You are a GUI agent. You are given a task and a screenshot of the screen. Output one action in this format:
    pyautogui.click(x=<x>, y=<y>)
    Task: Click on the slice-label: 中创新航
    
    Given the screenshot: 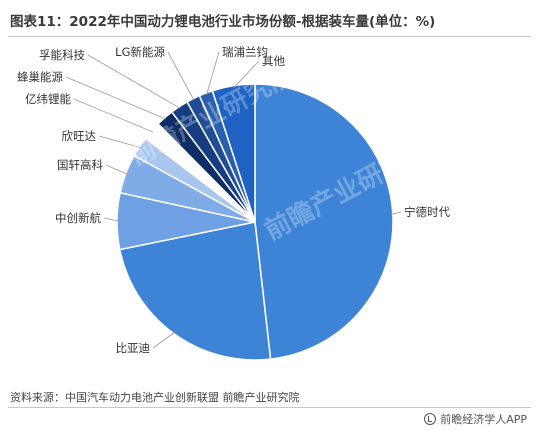 What is the action you would take?
    pyautogui.click(x=78, y=218)
    